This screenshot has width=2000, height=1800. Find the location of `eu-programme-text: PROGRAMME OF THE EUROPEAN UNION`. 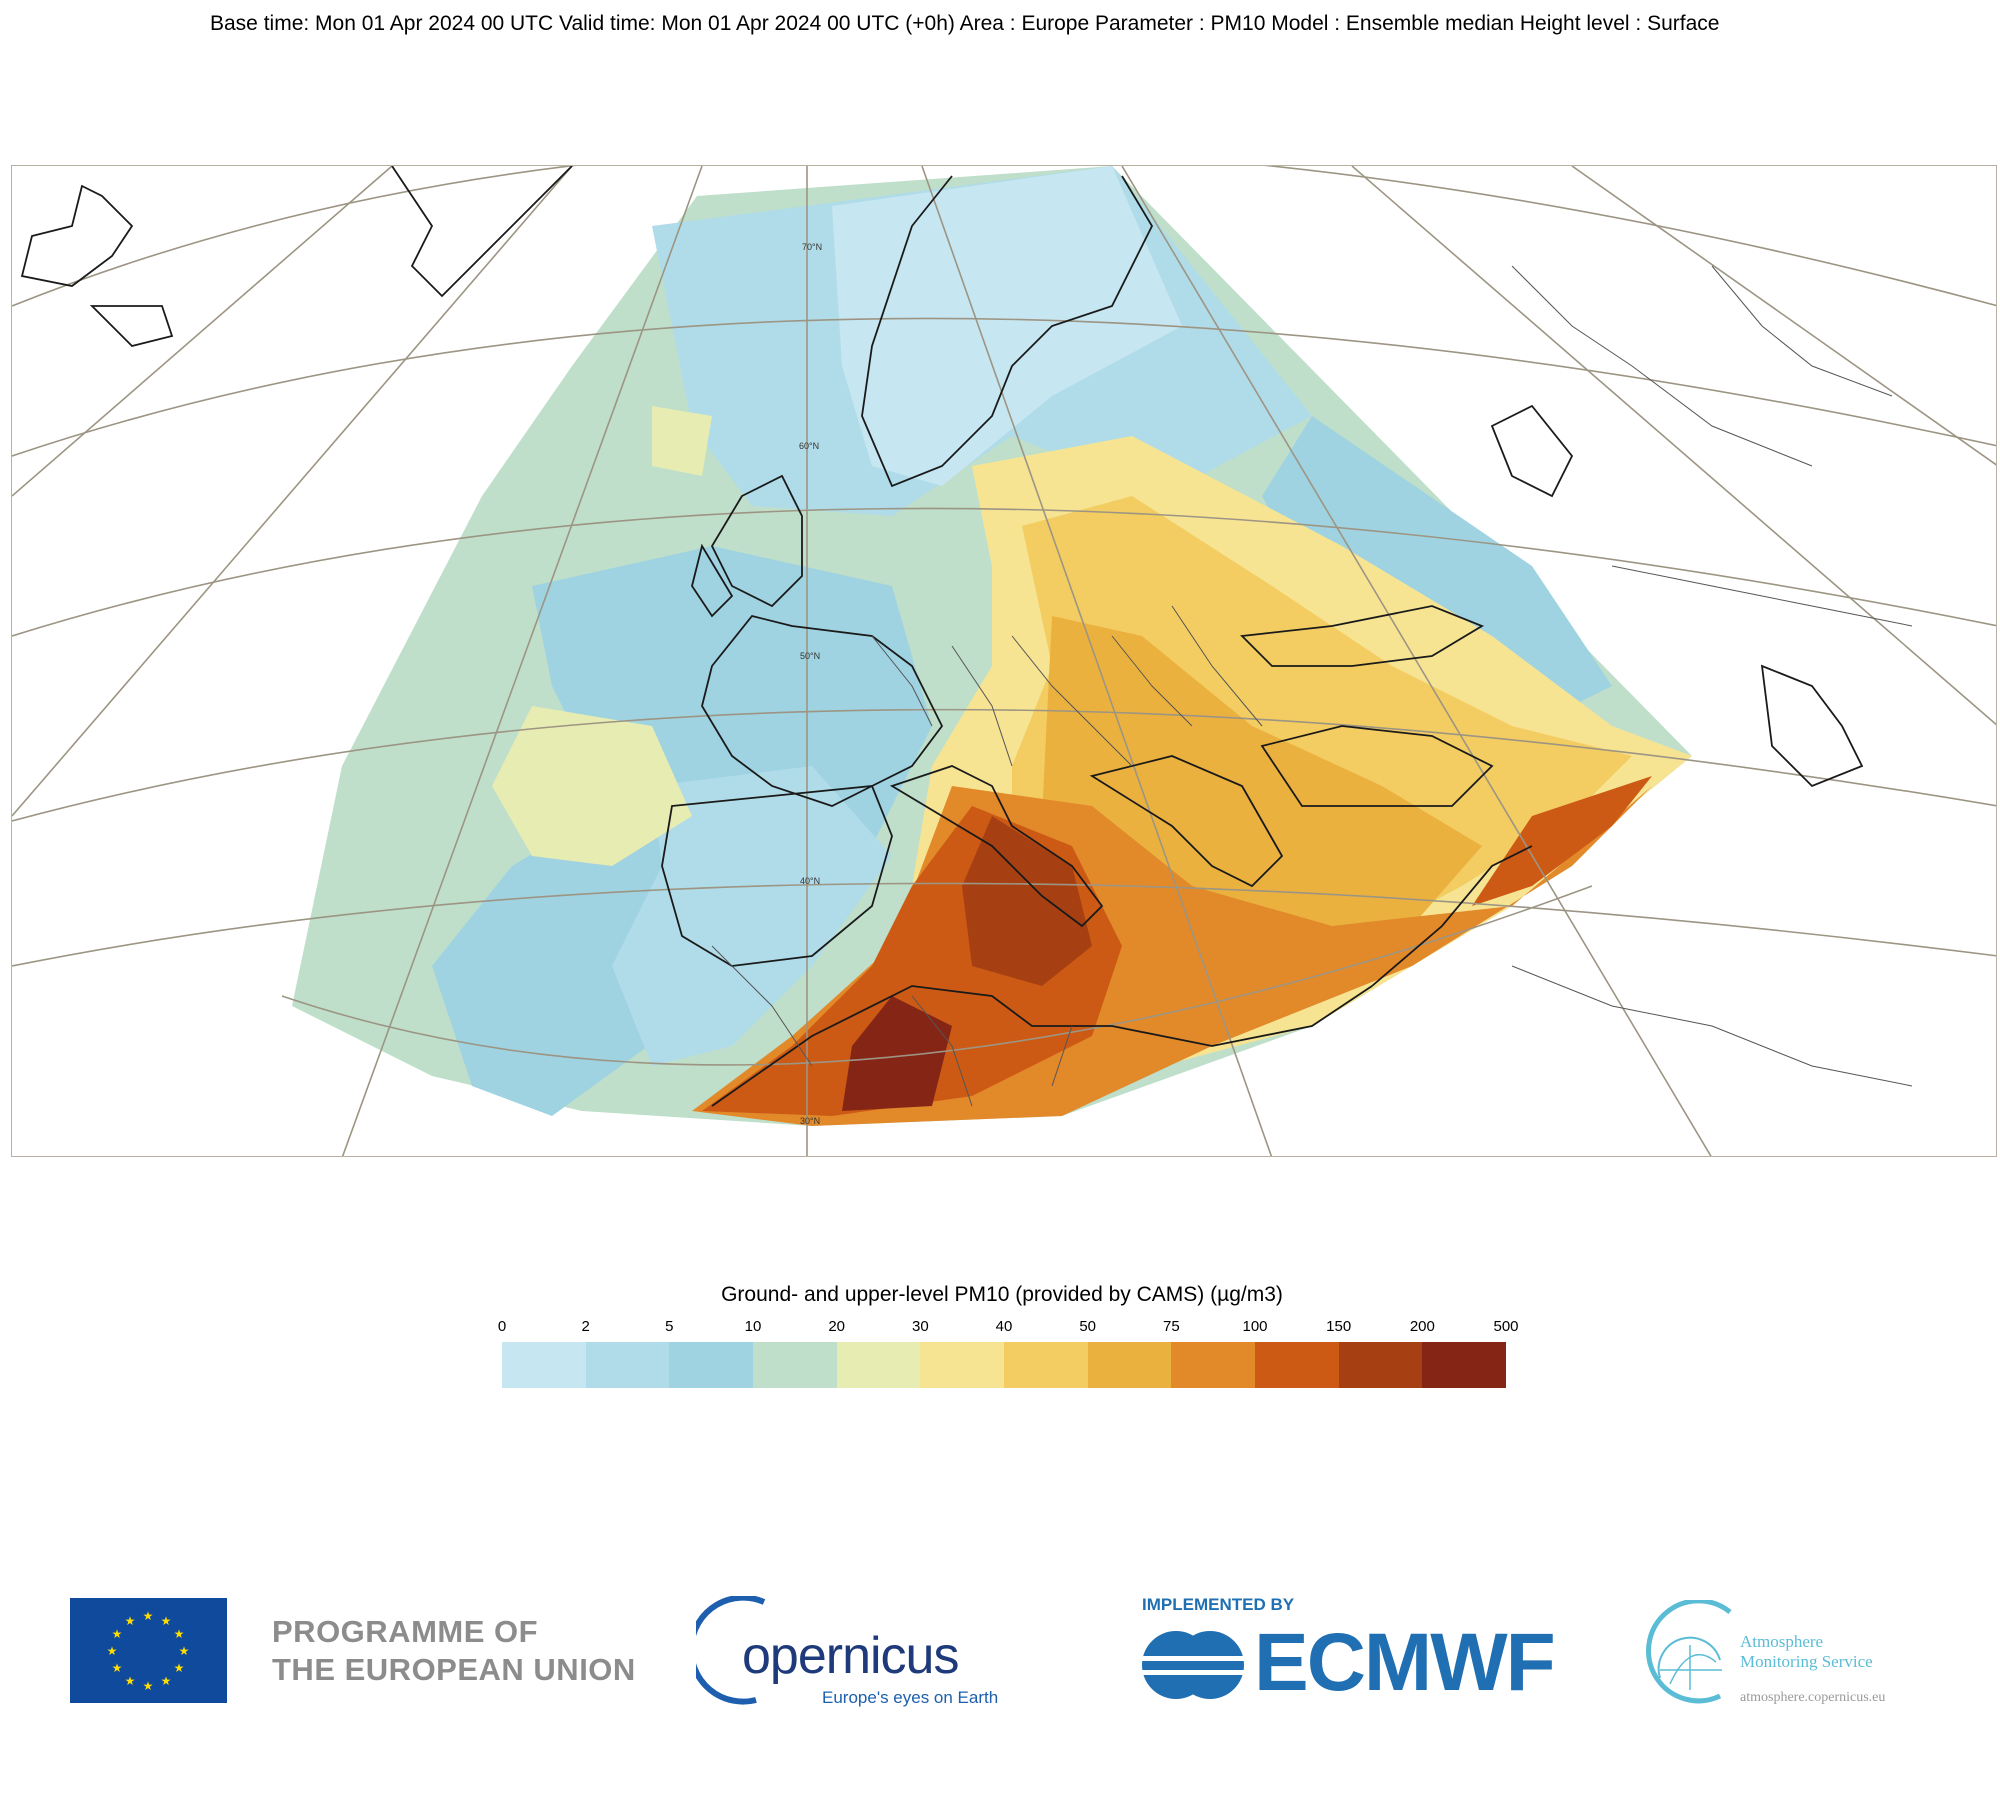

eu-programme-text: PROGRAMME OF THE EUROPEAN UNION is located at coordinates (454, 1651).